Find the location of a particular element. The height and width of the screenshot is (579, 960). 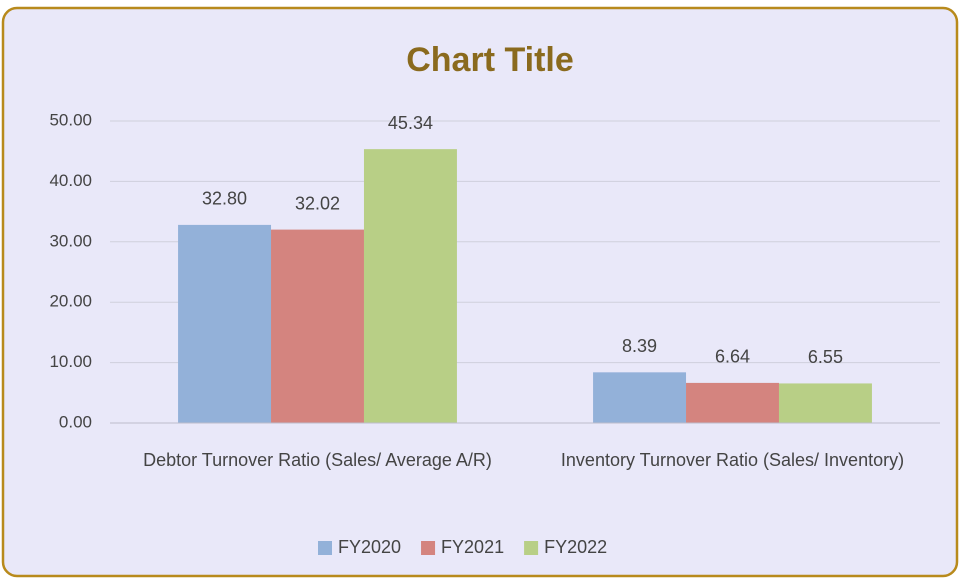

data-label: 6.64 is located at coordinates (732, 357).